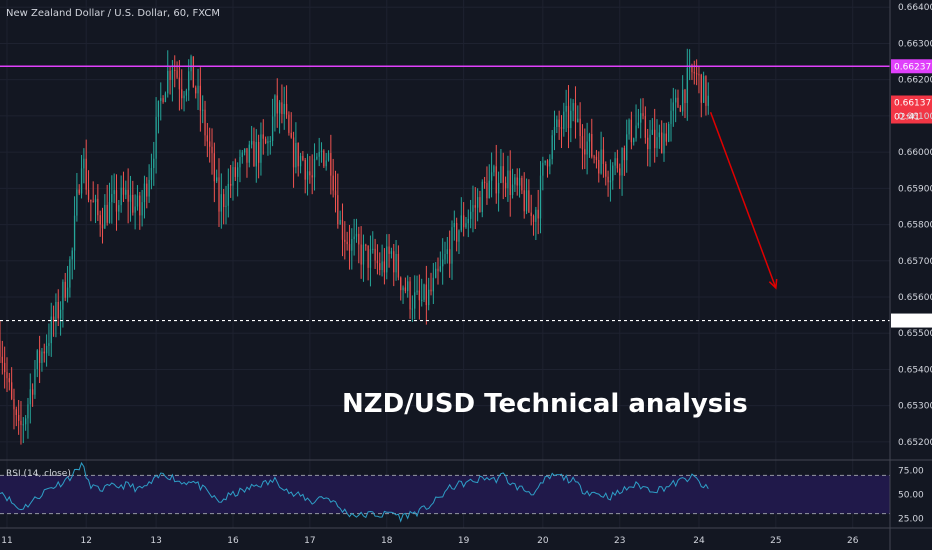 Image resolution: width=932 pixels, height=550 pixels. Describe the element at coordinates (619, 541) in the screenshot. I see `x-tick-label: 23` at that location.